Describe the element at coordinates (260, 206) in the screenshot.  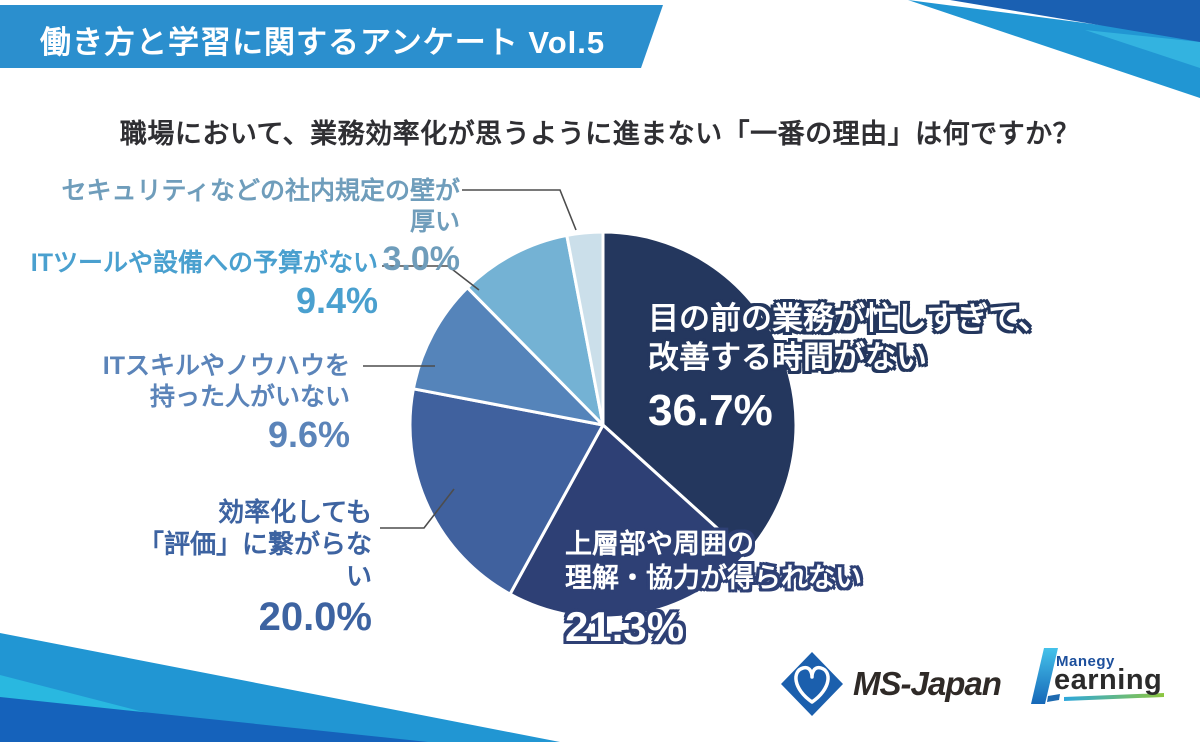
I see `callout-label: セキュリティなどの社内規定の壁が厚い` at that location.